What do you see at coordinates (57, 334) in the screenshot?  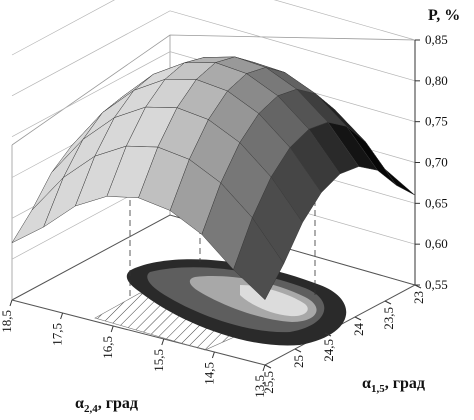 I see `x-tick-label: 17,5` at bounding box center [57, 334].